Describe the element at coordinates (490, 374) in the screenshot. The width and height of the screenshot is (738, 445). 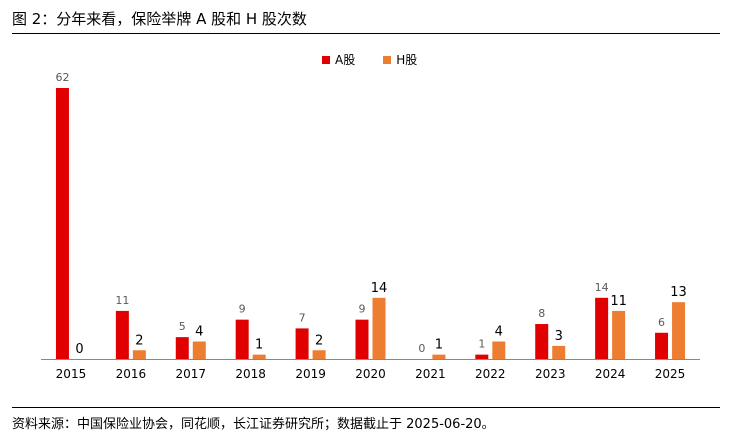
I see `x-tick-label: 2022` at that location.